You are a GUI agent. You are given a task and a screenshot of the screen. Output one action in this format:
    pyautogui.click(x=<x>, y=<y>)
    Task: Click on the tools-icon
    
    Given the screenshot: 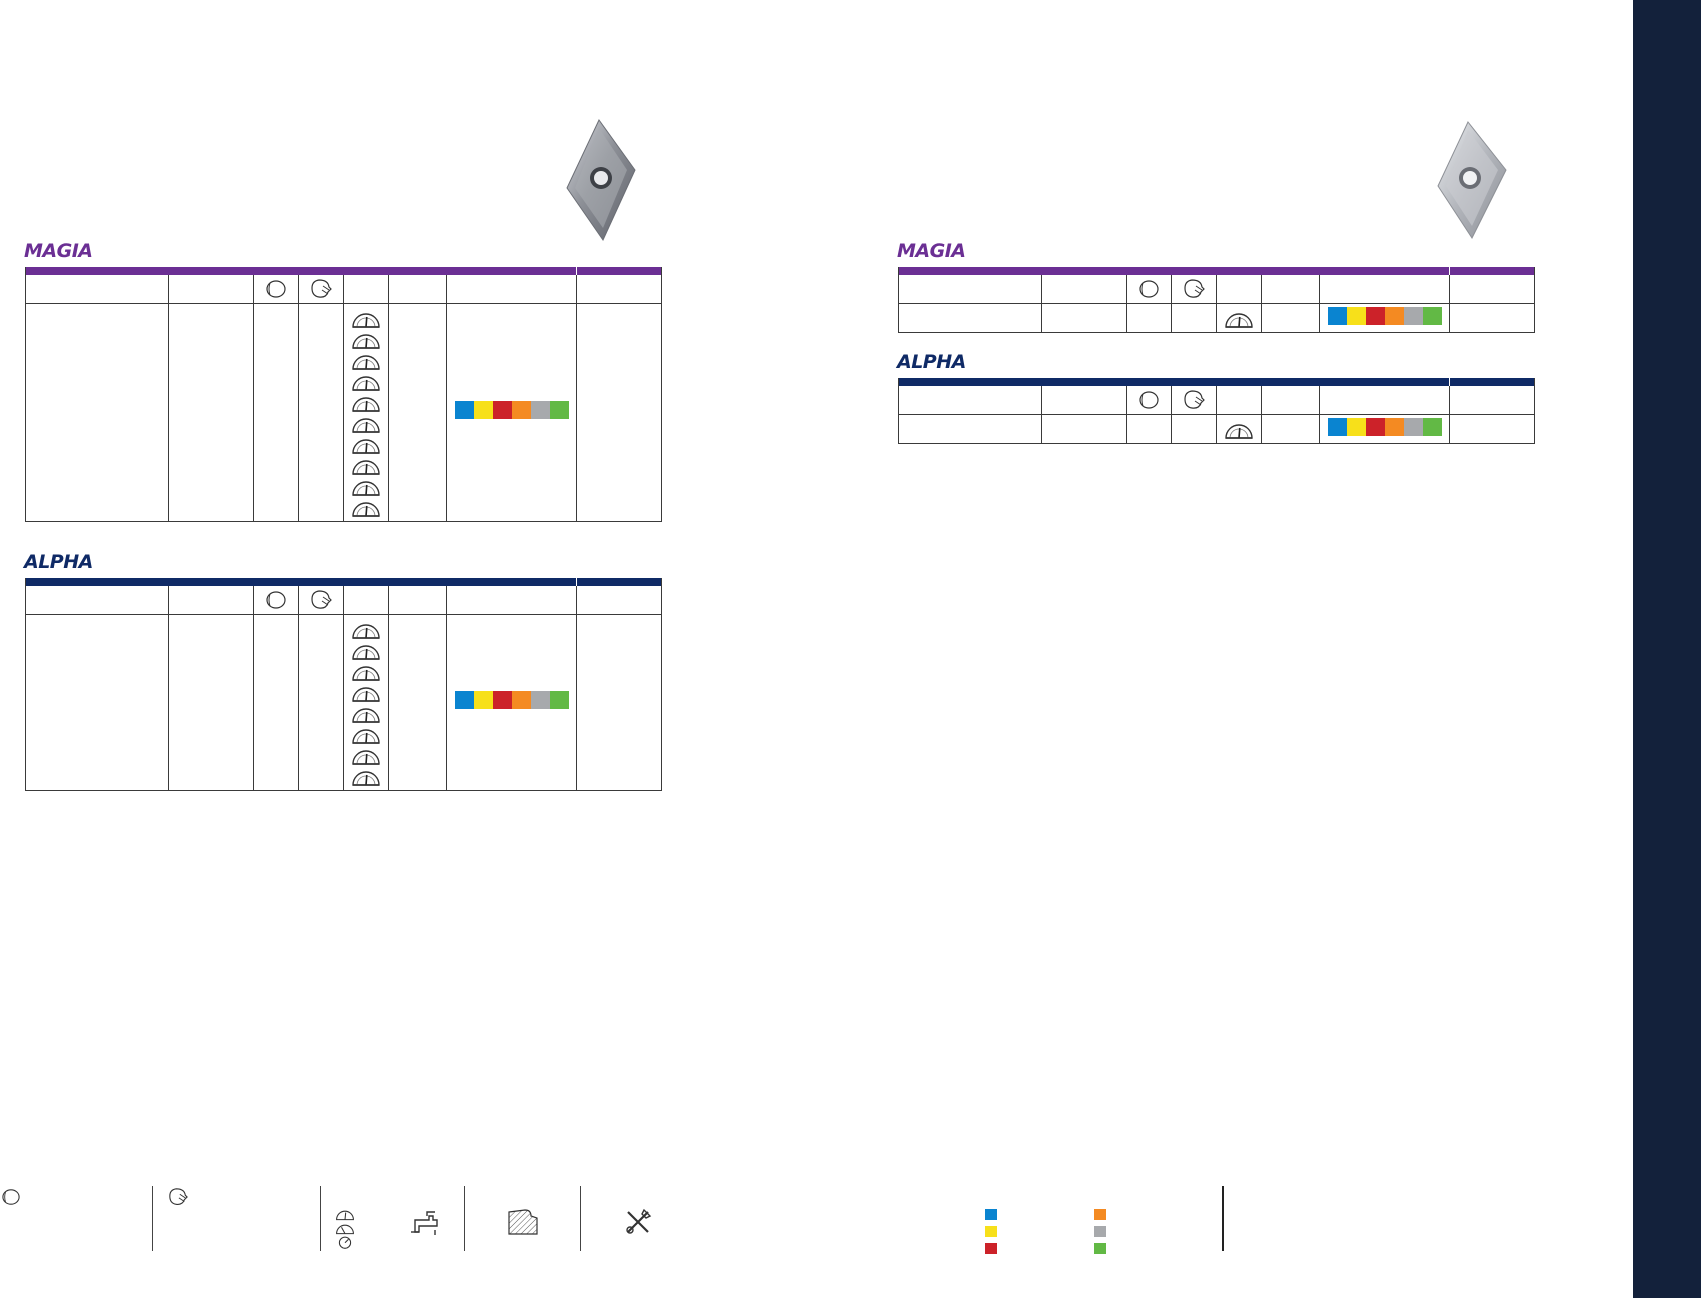 What is the action you would take?
    pyautogui.click(x=639, y=1221)
    